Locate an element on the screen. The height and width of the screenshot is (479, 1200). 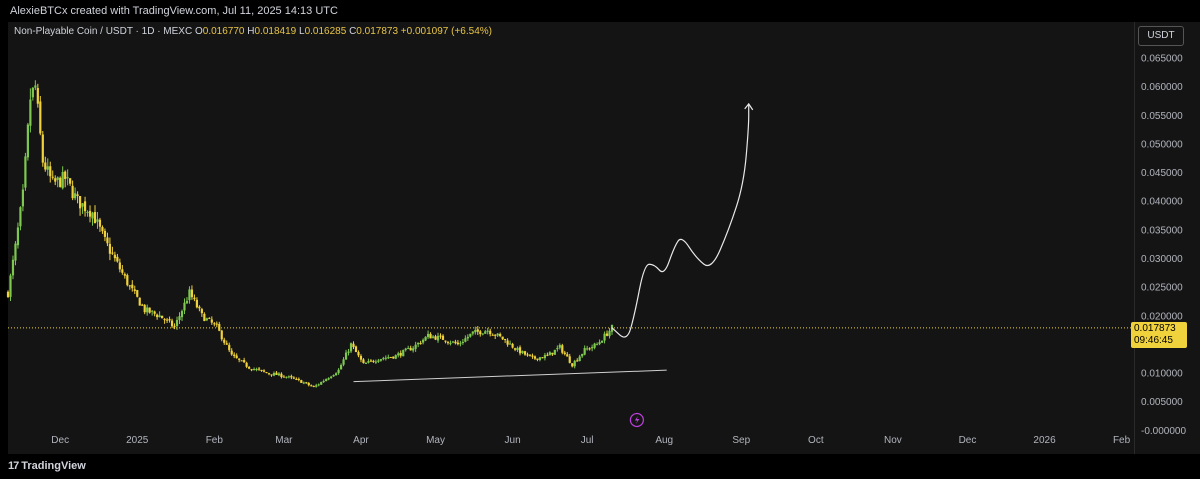
time-tick-label: Dec is located at coordinates (968, 440).